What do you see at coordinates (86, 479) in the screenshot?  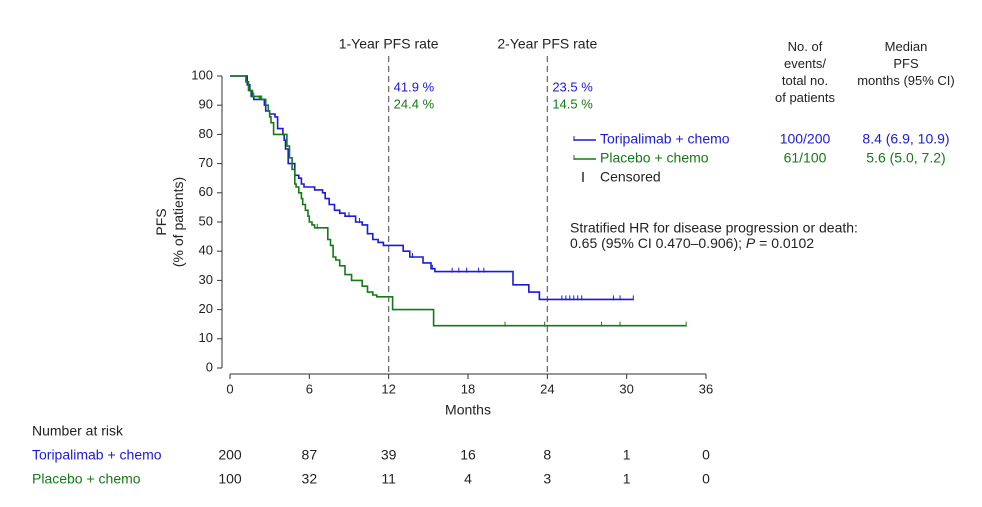 I see `risk-table-row-label: Placebo + chemo` at bounding box center [86, 479].